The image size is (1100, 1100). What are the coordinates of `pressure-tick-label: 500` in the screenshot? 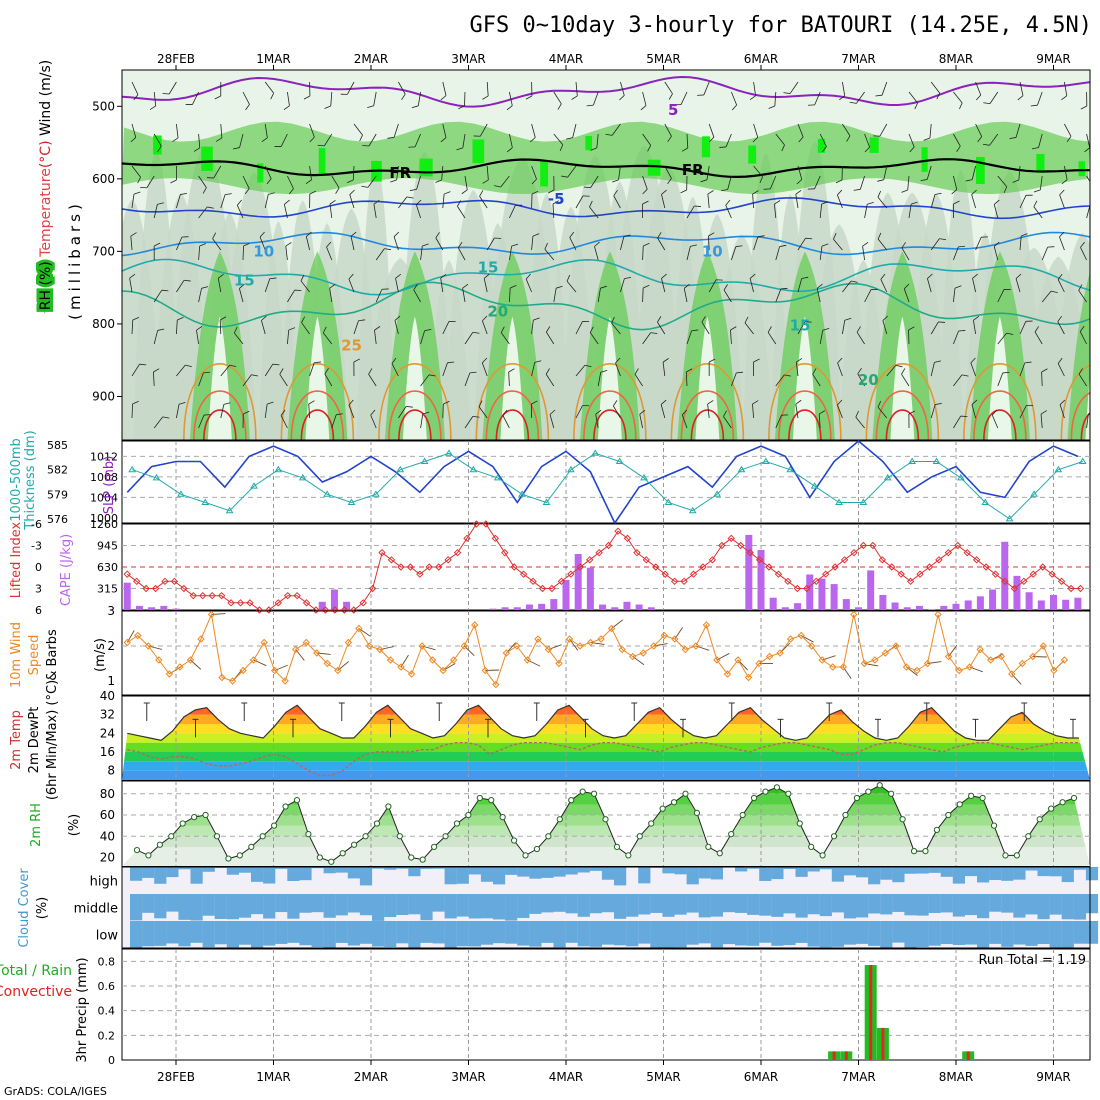 It's located at (103, 106).